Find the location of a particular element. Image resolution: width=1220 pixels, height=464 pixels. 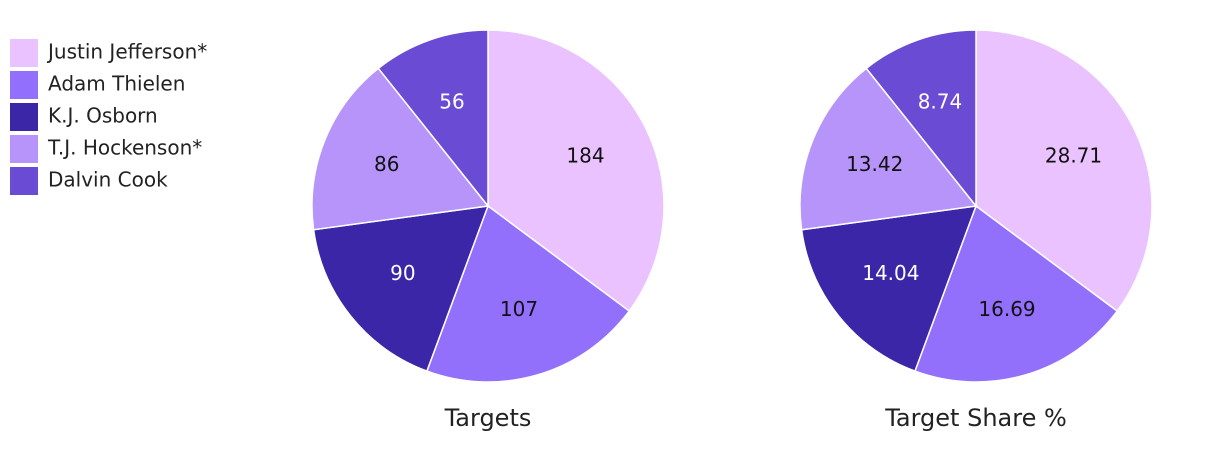

slice-label: 16.69 is located at coordinates (1006, 309).